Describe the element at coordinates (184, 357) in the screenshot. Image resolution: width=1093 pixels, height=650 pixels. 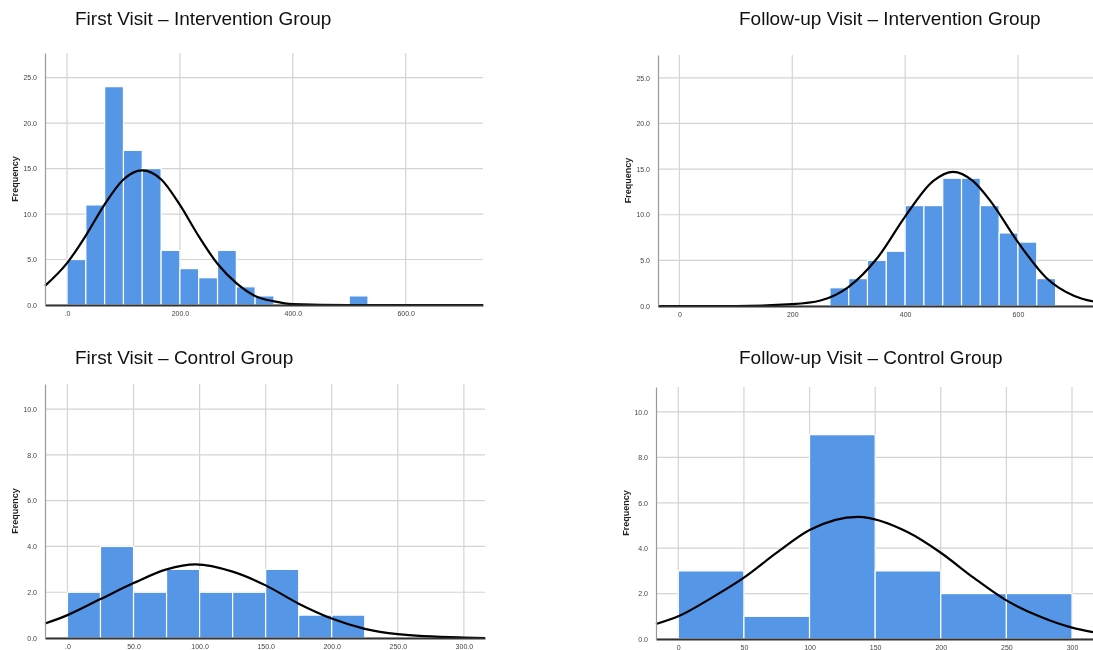
I see `chart-title: First Visit – Control Group` at that location.